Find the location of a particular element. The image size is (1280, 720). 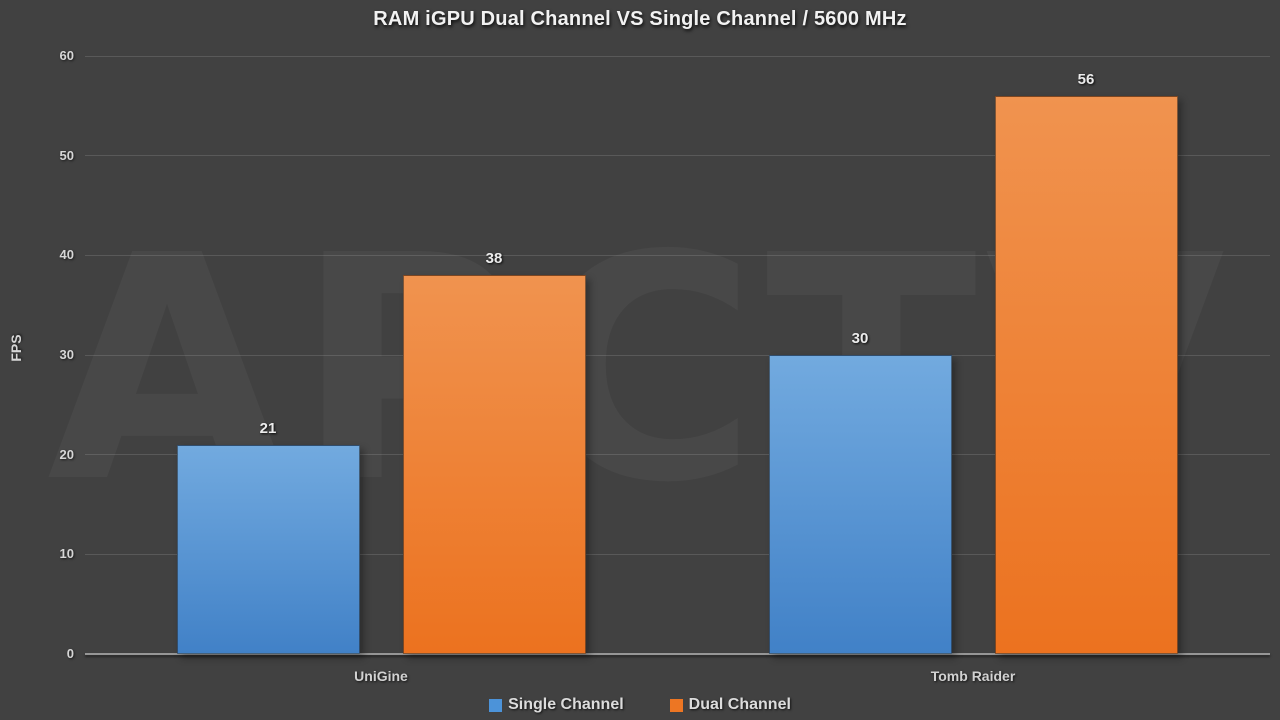

bar-dual-channel-unigine is located at coordinates (494, 464).